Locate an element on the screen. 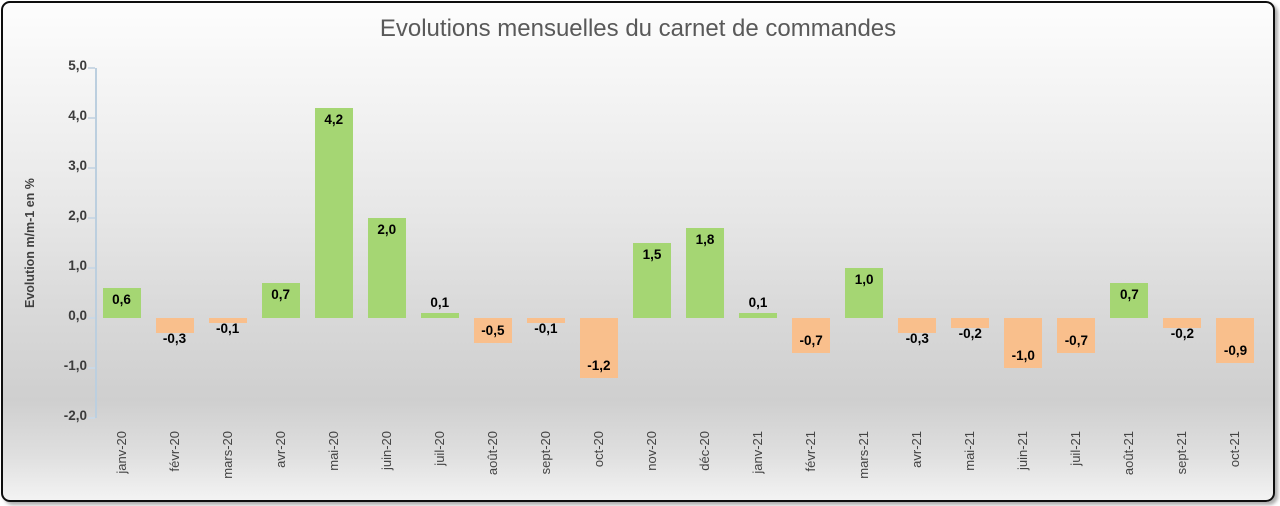  value-label: 4,2 is located at coordinates (334, 119).